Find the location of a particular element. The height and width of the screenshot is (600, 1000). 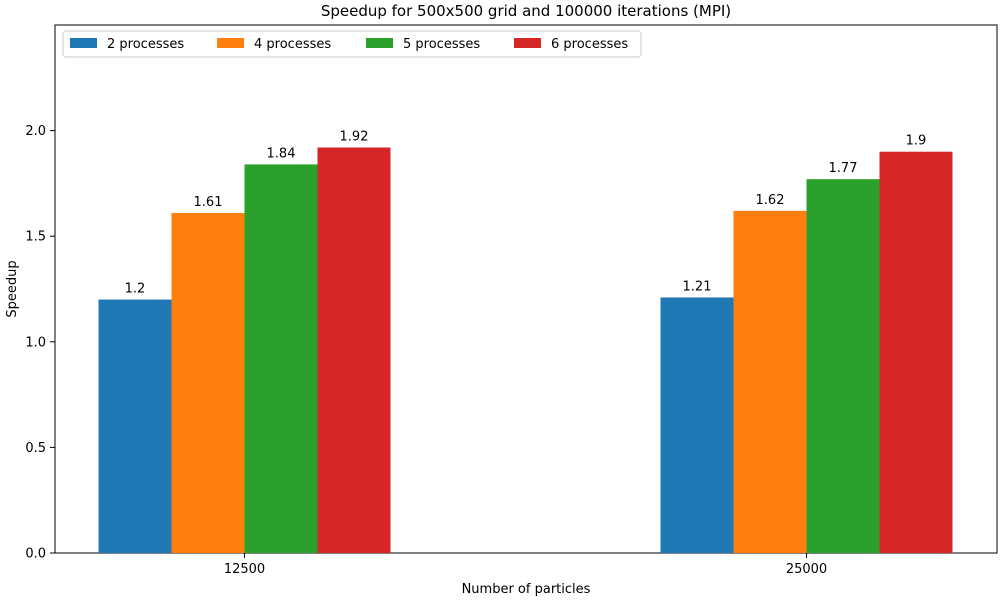

bar-value-label: 1.61 is located at coordinates (208, 202).